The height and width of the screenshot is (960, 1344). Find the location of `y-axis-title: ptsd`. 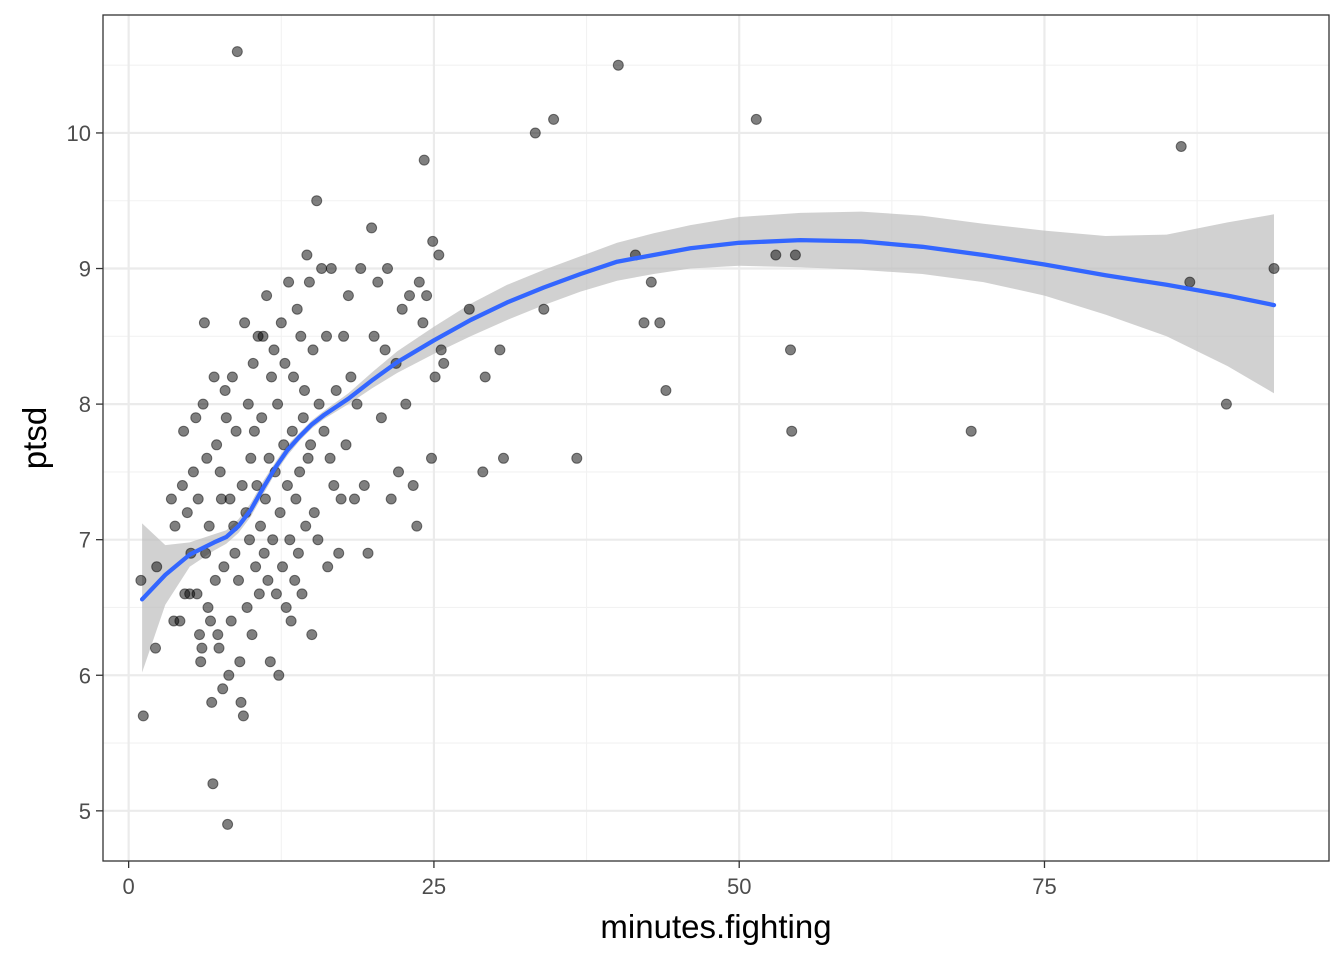

y-axis-title: ptsd is located at coordinates (34, 438).